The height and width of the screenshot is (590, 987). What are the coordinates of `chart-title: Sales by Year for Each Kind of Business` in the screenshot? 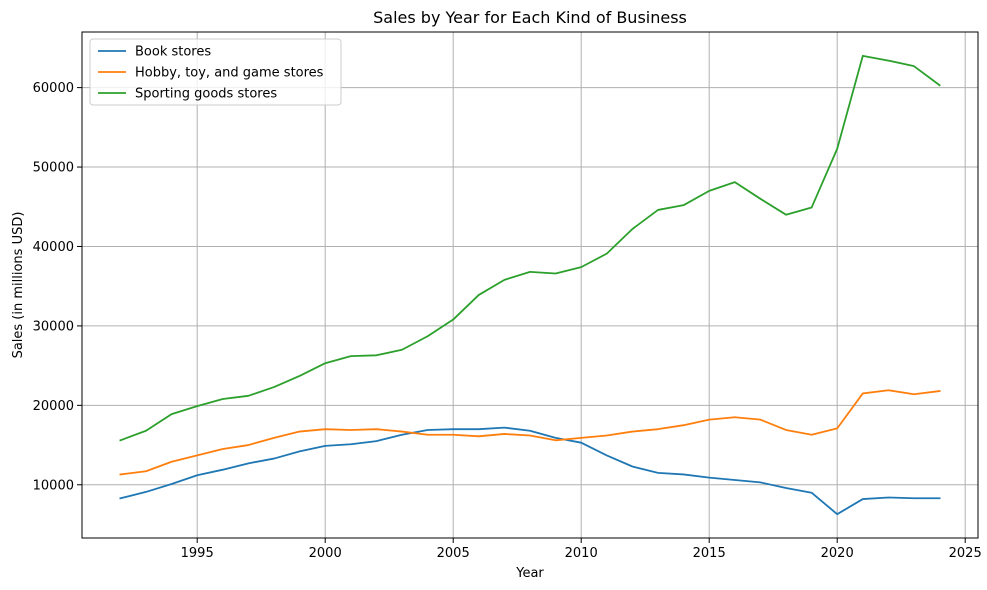 It's located at (530, 17).